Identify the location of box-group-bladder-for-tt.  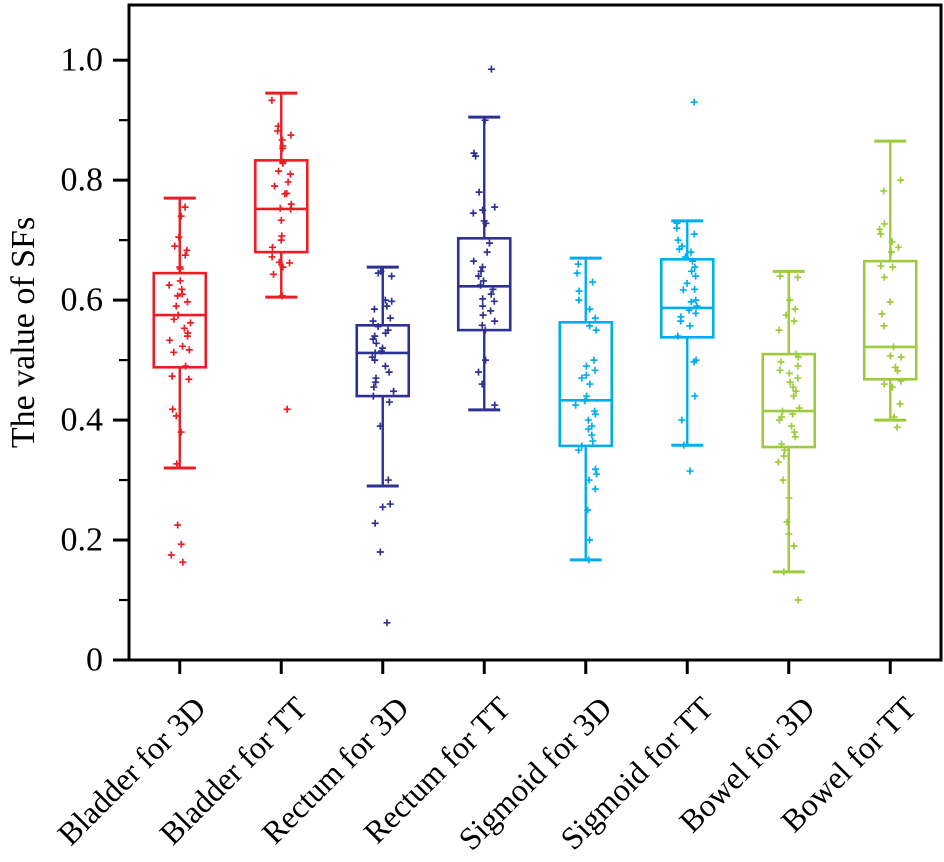
(281, 252).